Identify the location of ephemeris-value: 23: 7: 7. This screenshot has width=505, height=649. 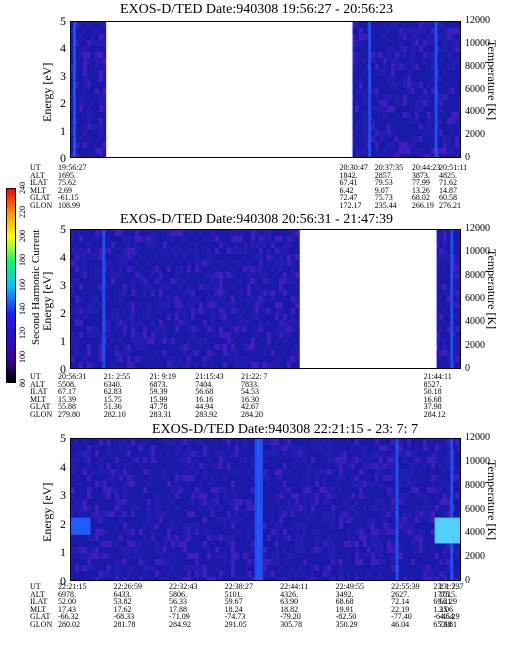
(451, 586).